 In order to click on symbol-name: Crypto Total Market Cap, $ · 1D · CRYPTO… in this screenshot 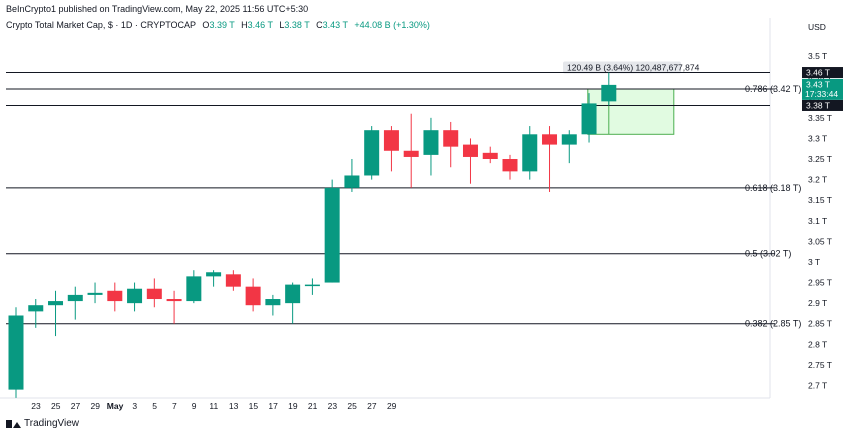, I will do `click(101, 25)`.